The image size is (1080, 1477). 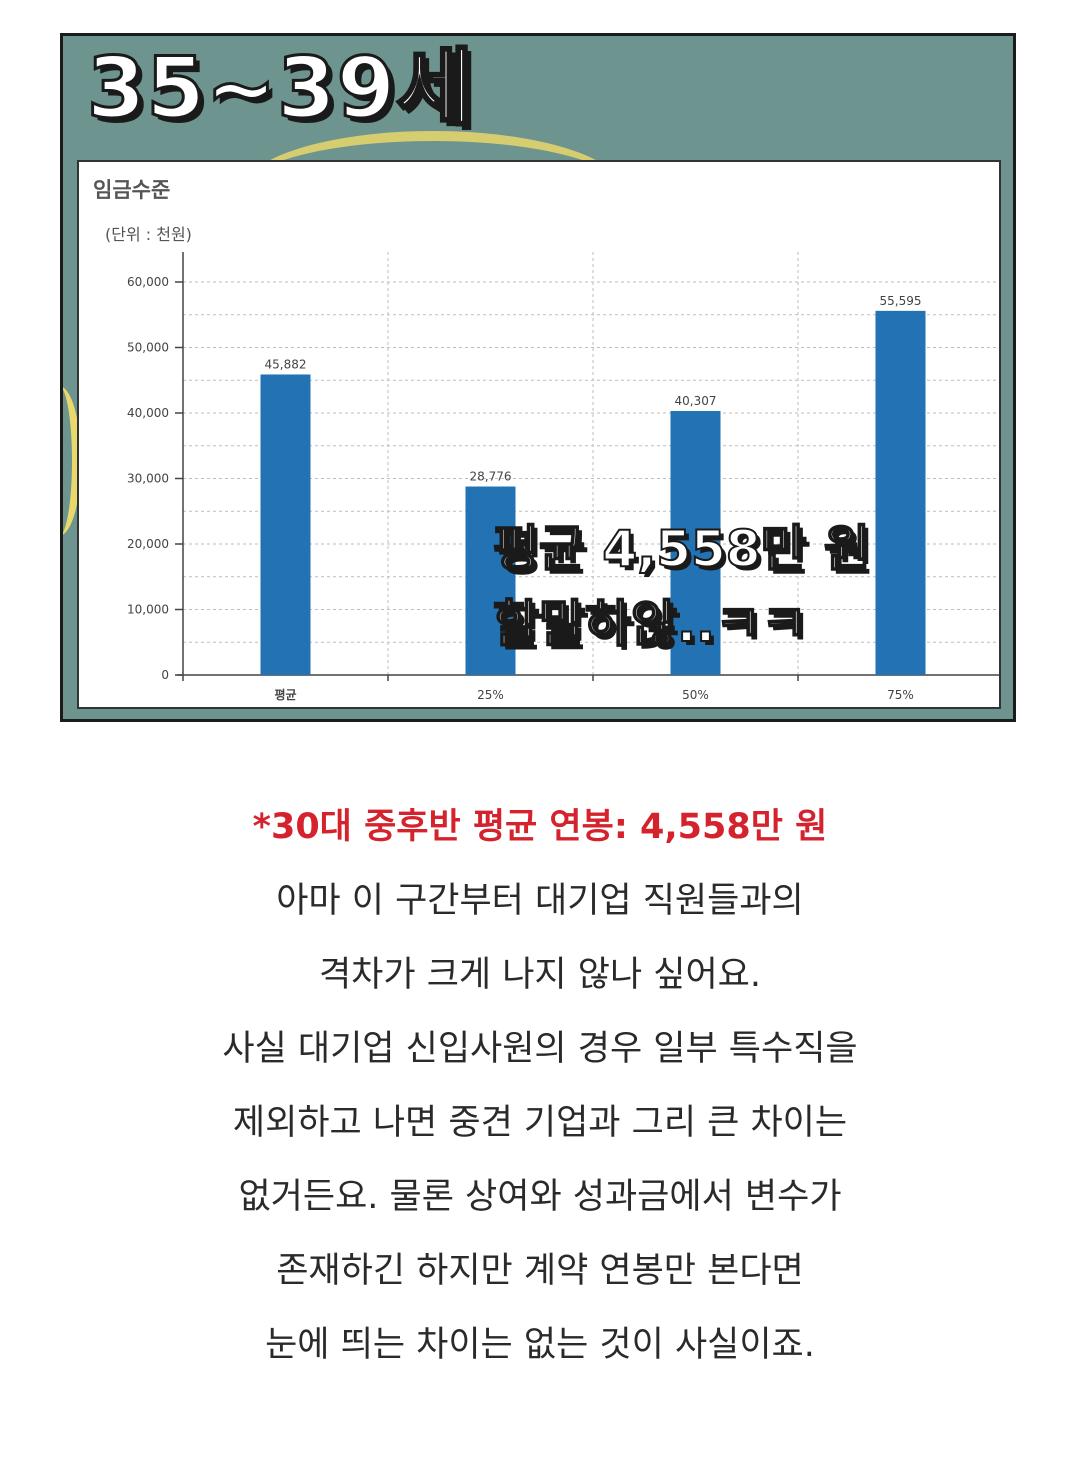 I want to click on overlay-caption: 평균 4,558만 원 할말하않..ㅋㅋ, so click(x=681, y=587).